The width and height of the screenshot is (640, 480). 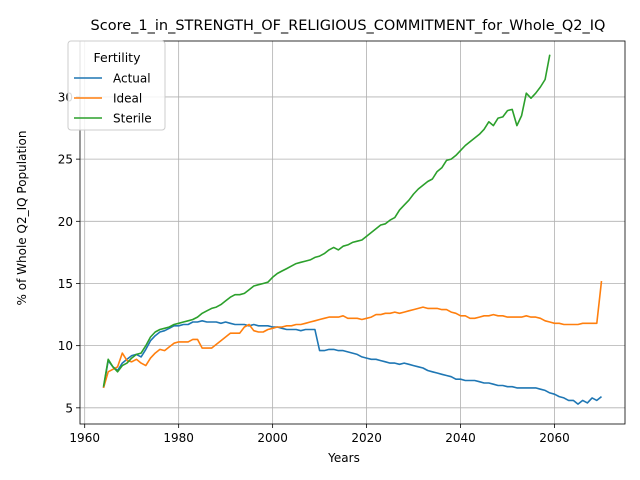 I want to click on legend-entries: Actual Ideal Sterile, so click(x=113, y=99).